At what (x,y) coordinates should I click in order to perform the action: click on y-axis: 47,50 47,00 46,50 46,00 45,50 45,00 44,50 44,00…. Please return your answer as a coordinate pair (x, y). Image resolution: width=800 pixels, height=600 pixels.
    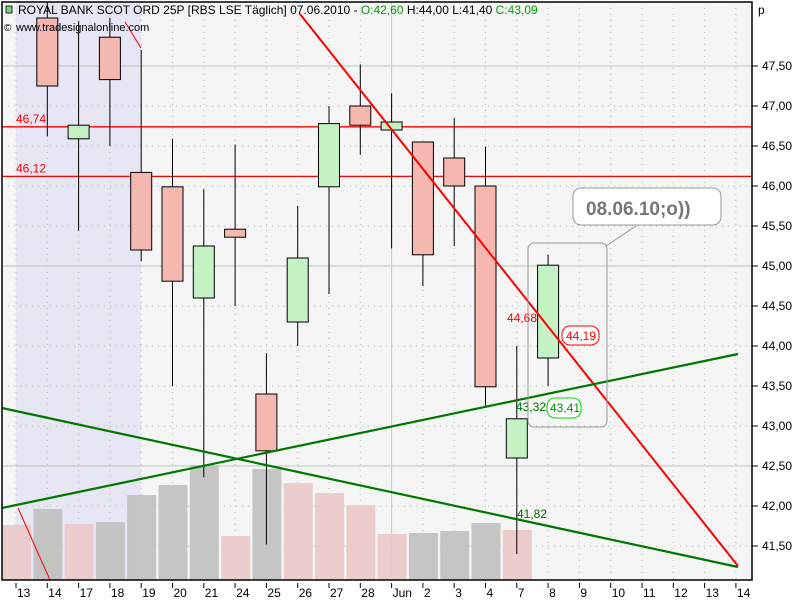
    Looking at the image, I should click on (772, 306).